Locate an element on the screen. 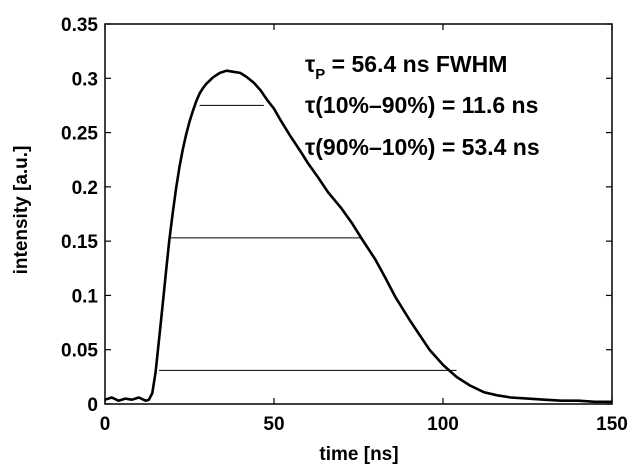  annotation-fwhm: τP = 56.4 ns FWHM is located at coordinates (406, 67).